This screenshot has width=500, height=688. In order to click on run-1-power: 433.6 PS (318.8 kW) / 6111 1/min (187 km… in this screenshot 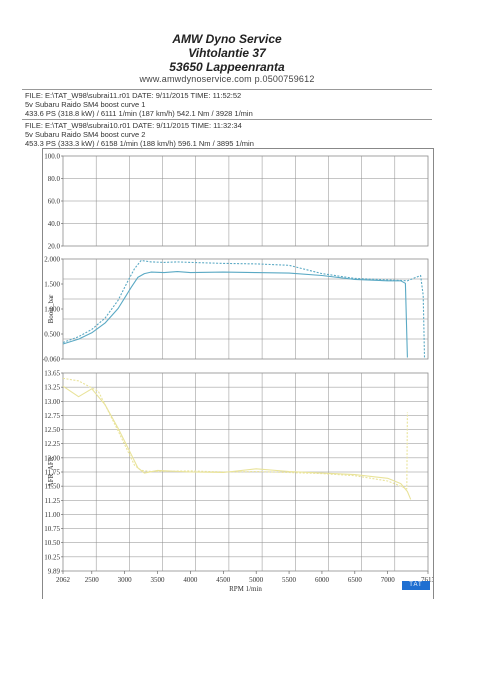, I will do `click(139, 113)`.